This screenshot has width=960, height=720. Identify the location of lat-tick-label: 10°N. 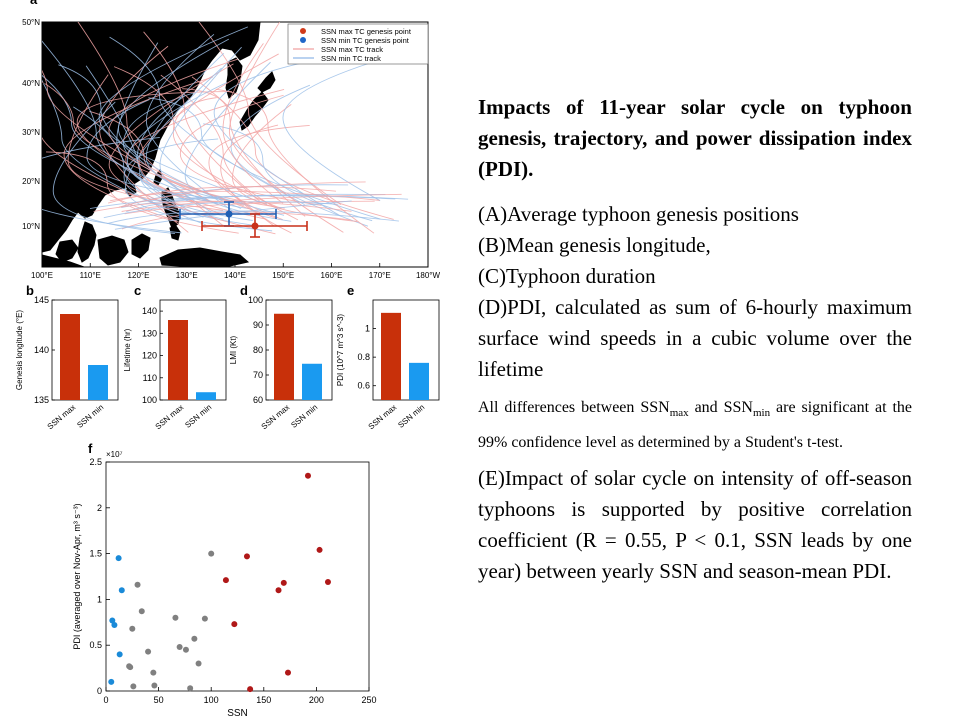
(31, 226).